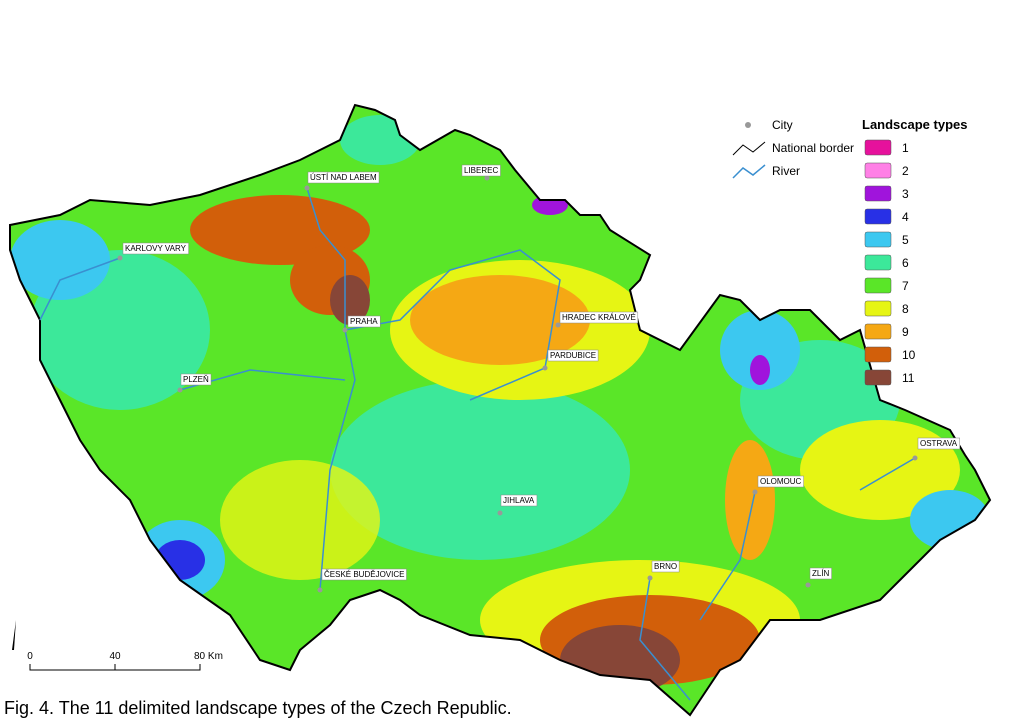  I want to click on landscape-legend: 1 2 3 4 5 6 7 8 9 10 11, so click(890, 262).